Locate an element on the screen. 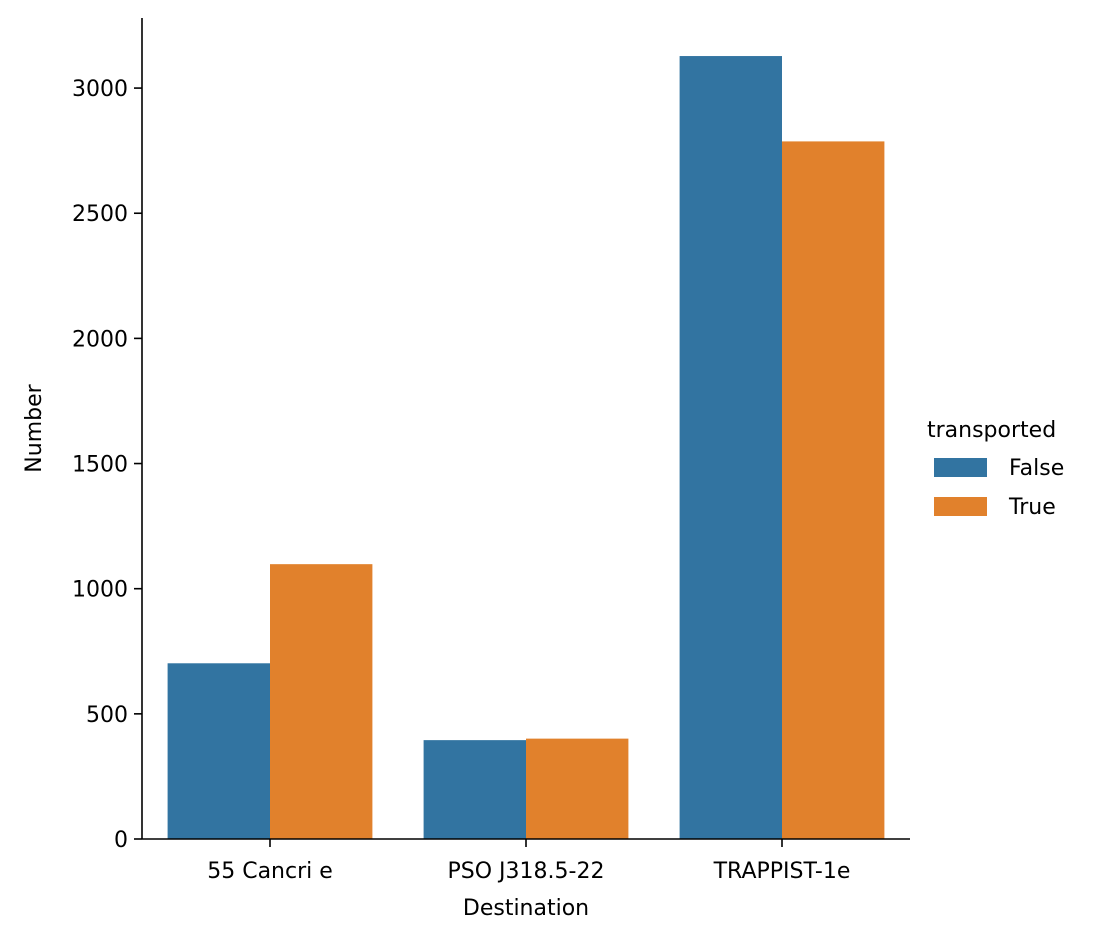 The width and height of the screenshot is (1106, 940). x-axis-title: Destination is located at coordinates (526, 908).